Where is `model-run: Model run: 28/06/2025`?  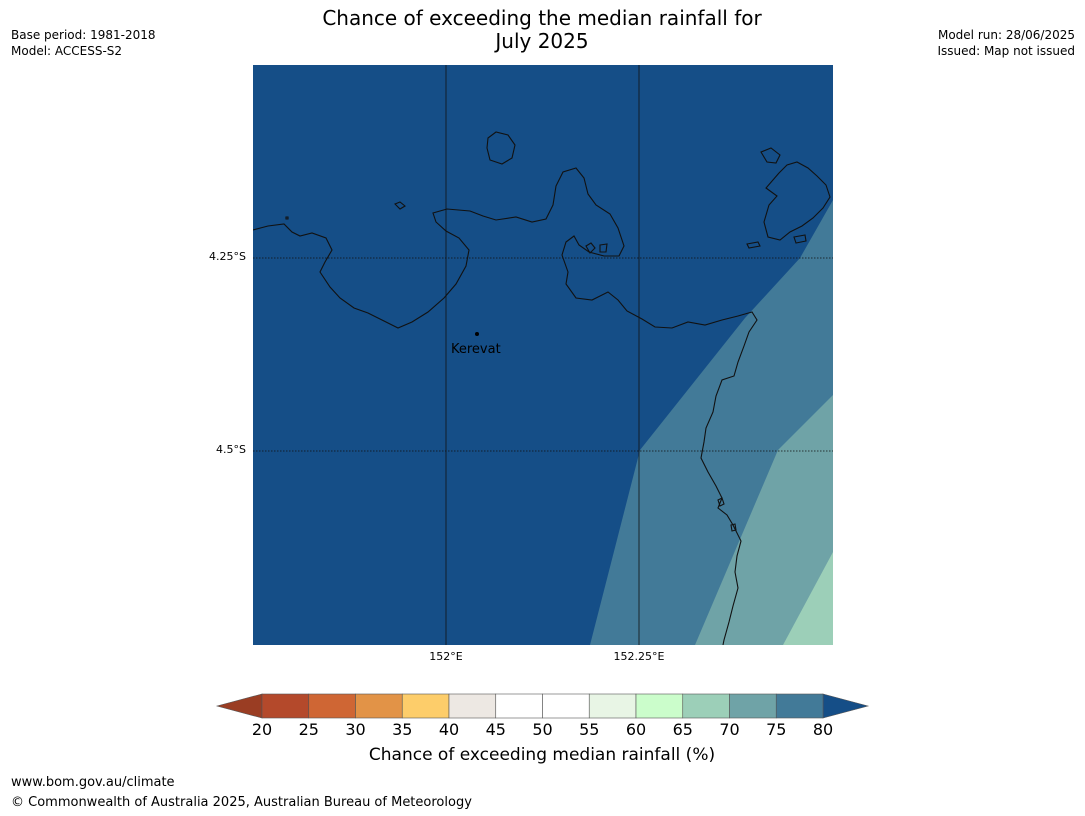 model-run: Model run: 28/06/2025 is located at coordinates (1006, 35).